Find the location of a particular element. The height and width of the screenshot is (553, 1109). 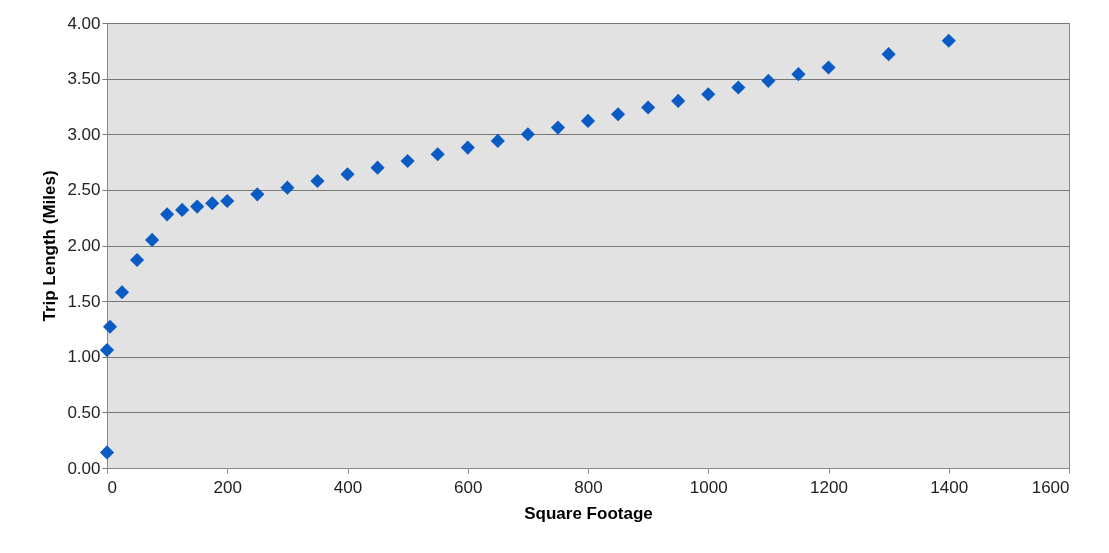

x-tick-label: 200 is located at coordinates (227, 487).